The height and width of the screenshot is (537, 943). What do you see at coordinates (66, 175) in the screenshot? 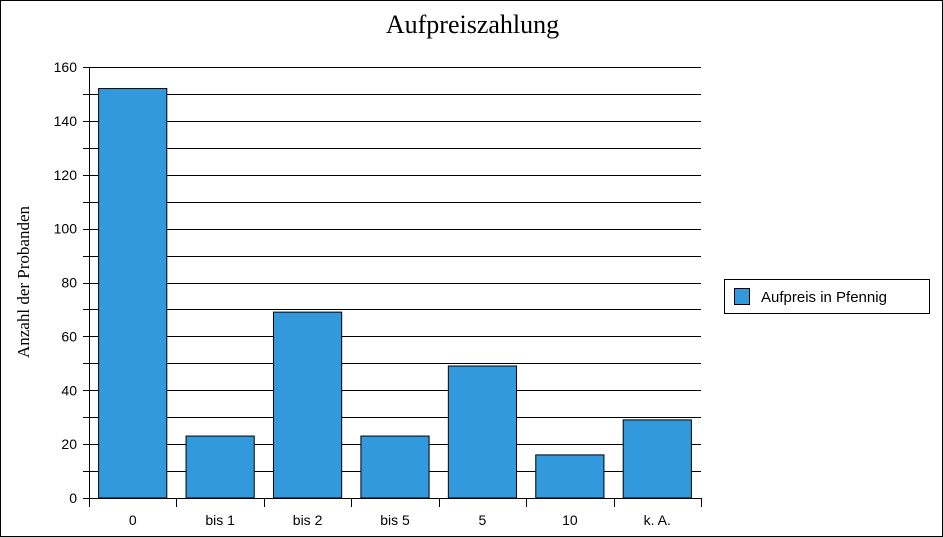
I see `y-tick-label: 120` at bounding box center [66, 175].